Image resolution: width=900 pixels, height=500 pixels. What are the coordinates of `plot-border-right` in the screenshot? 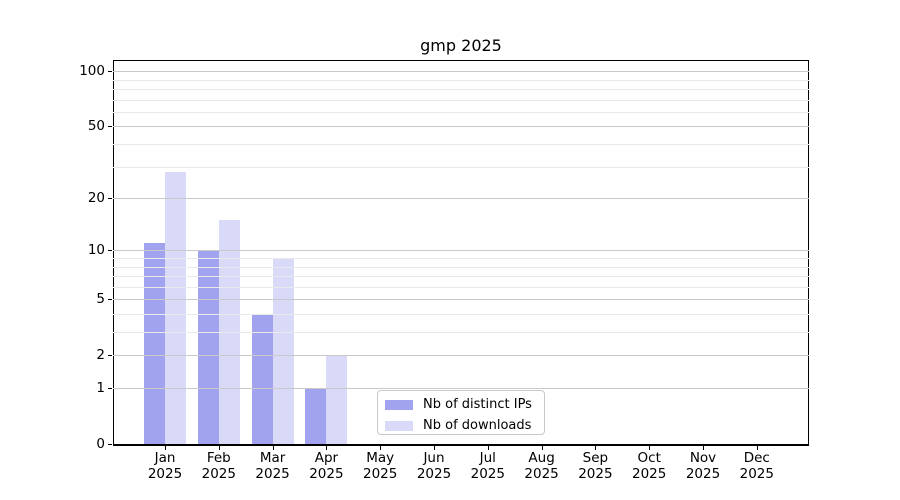 It's located at (808, 252).